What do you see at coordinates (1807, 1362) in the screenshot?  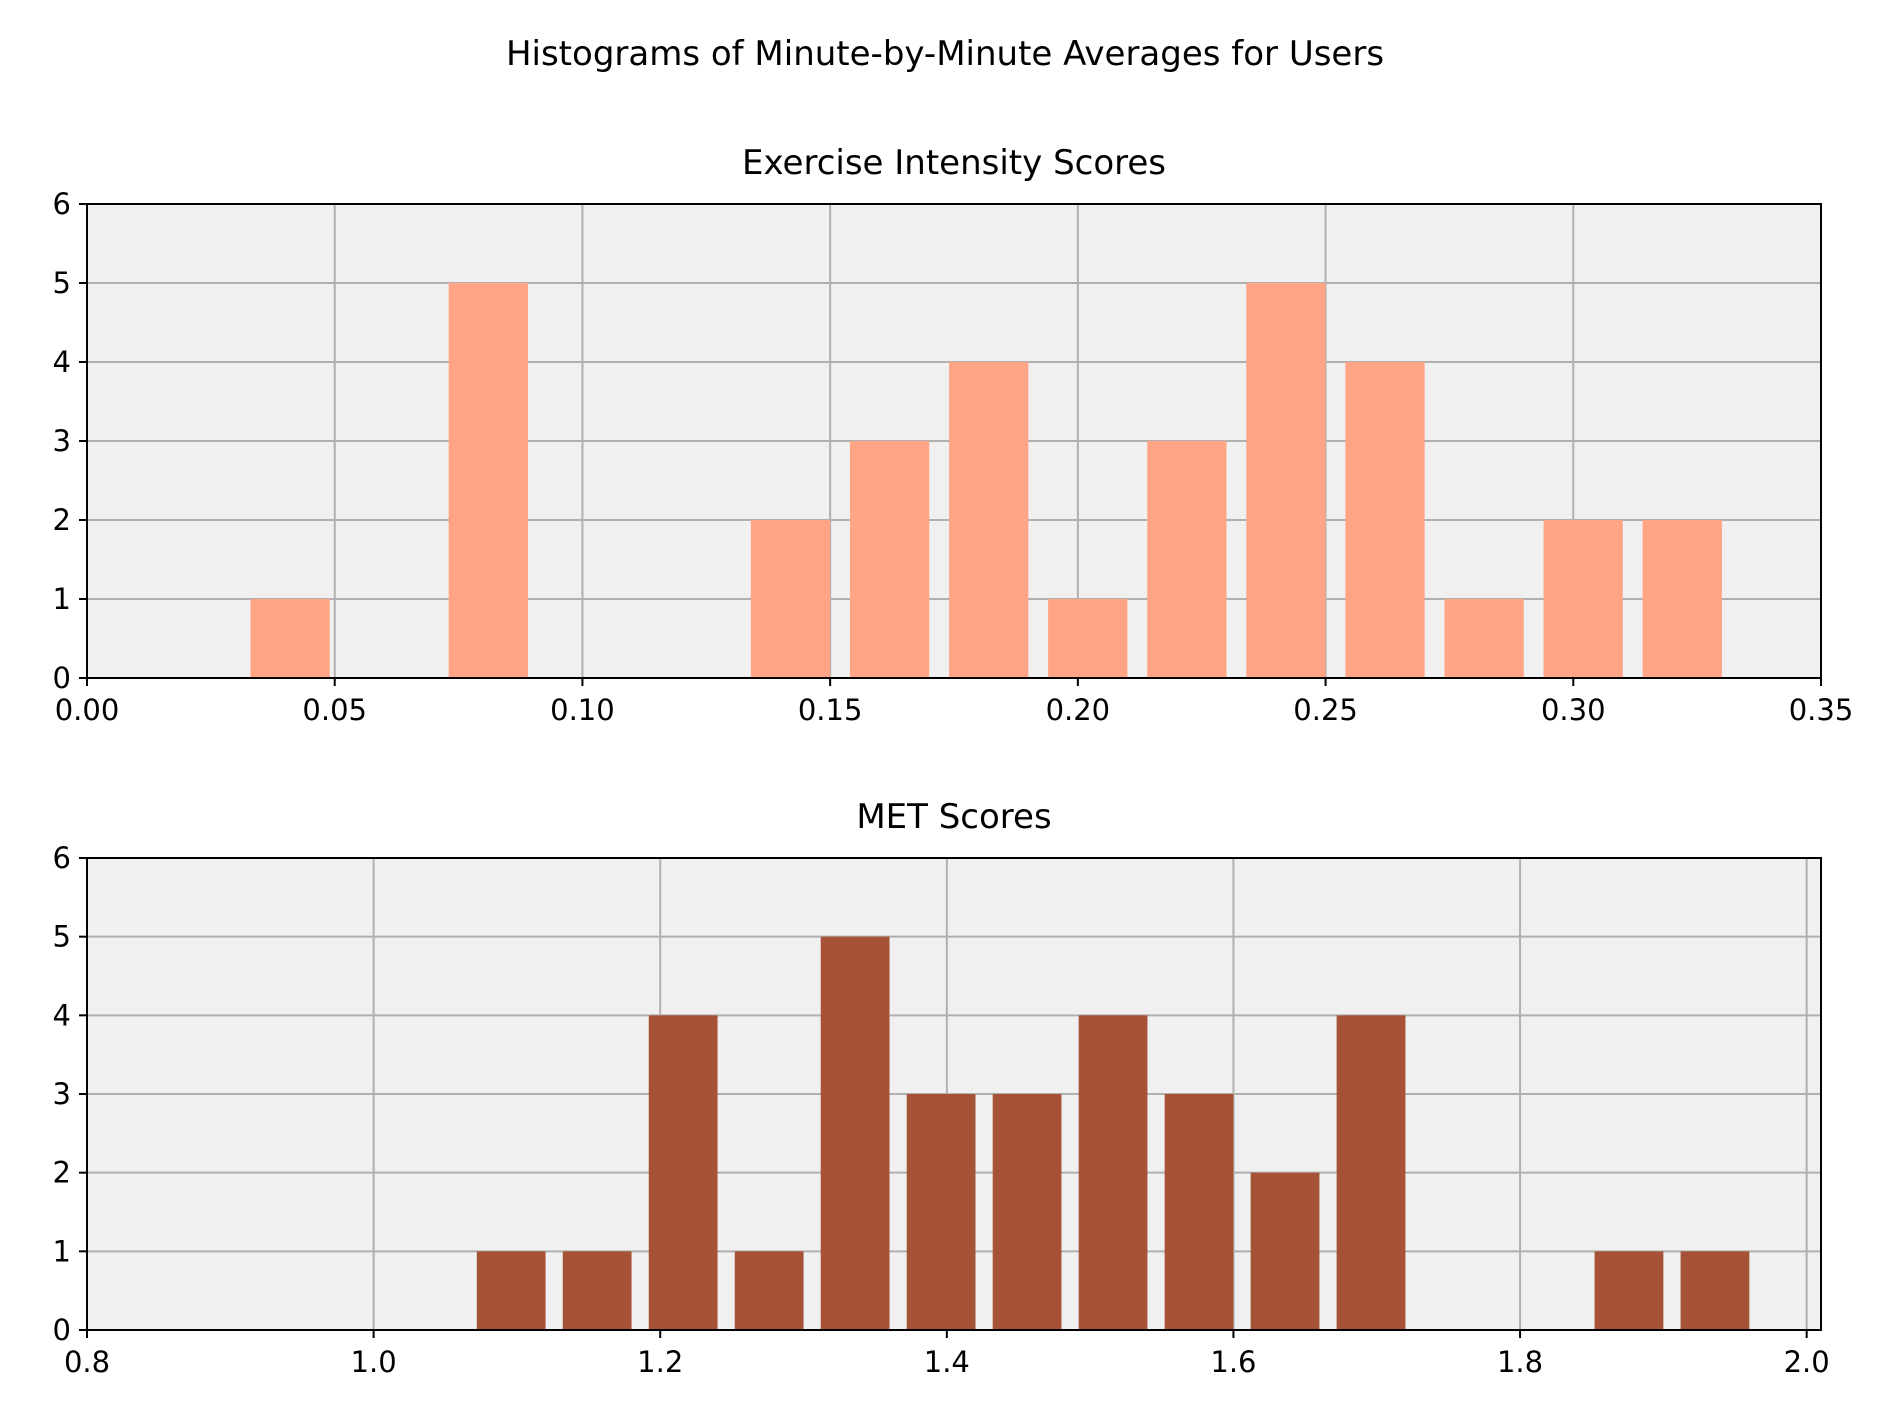 I see `met-scores-x-tick-label: 2.0` at bounding box center [1807, 1362].